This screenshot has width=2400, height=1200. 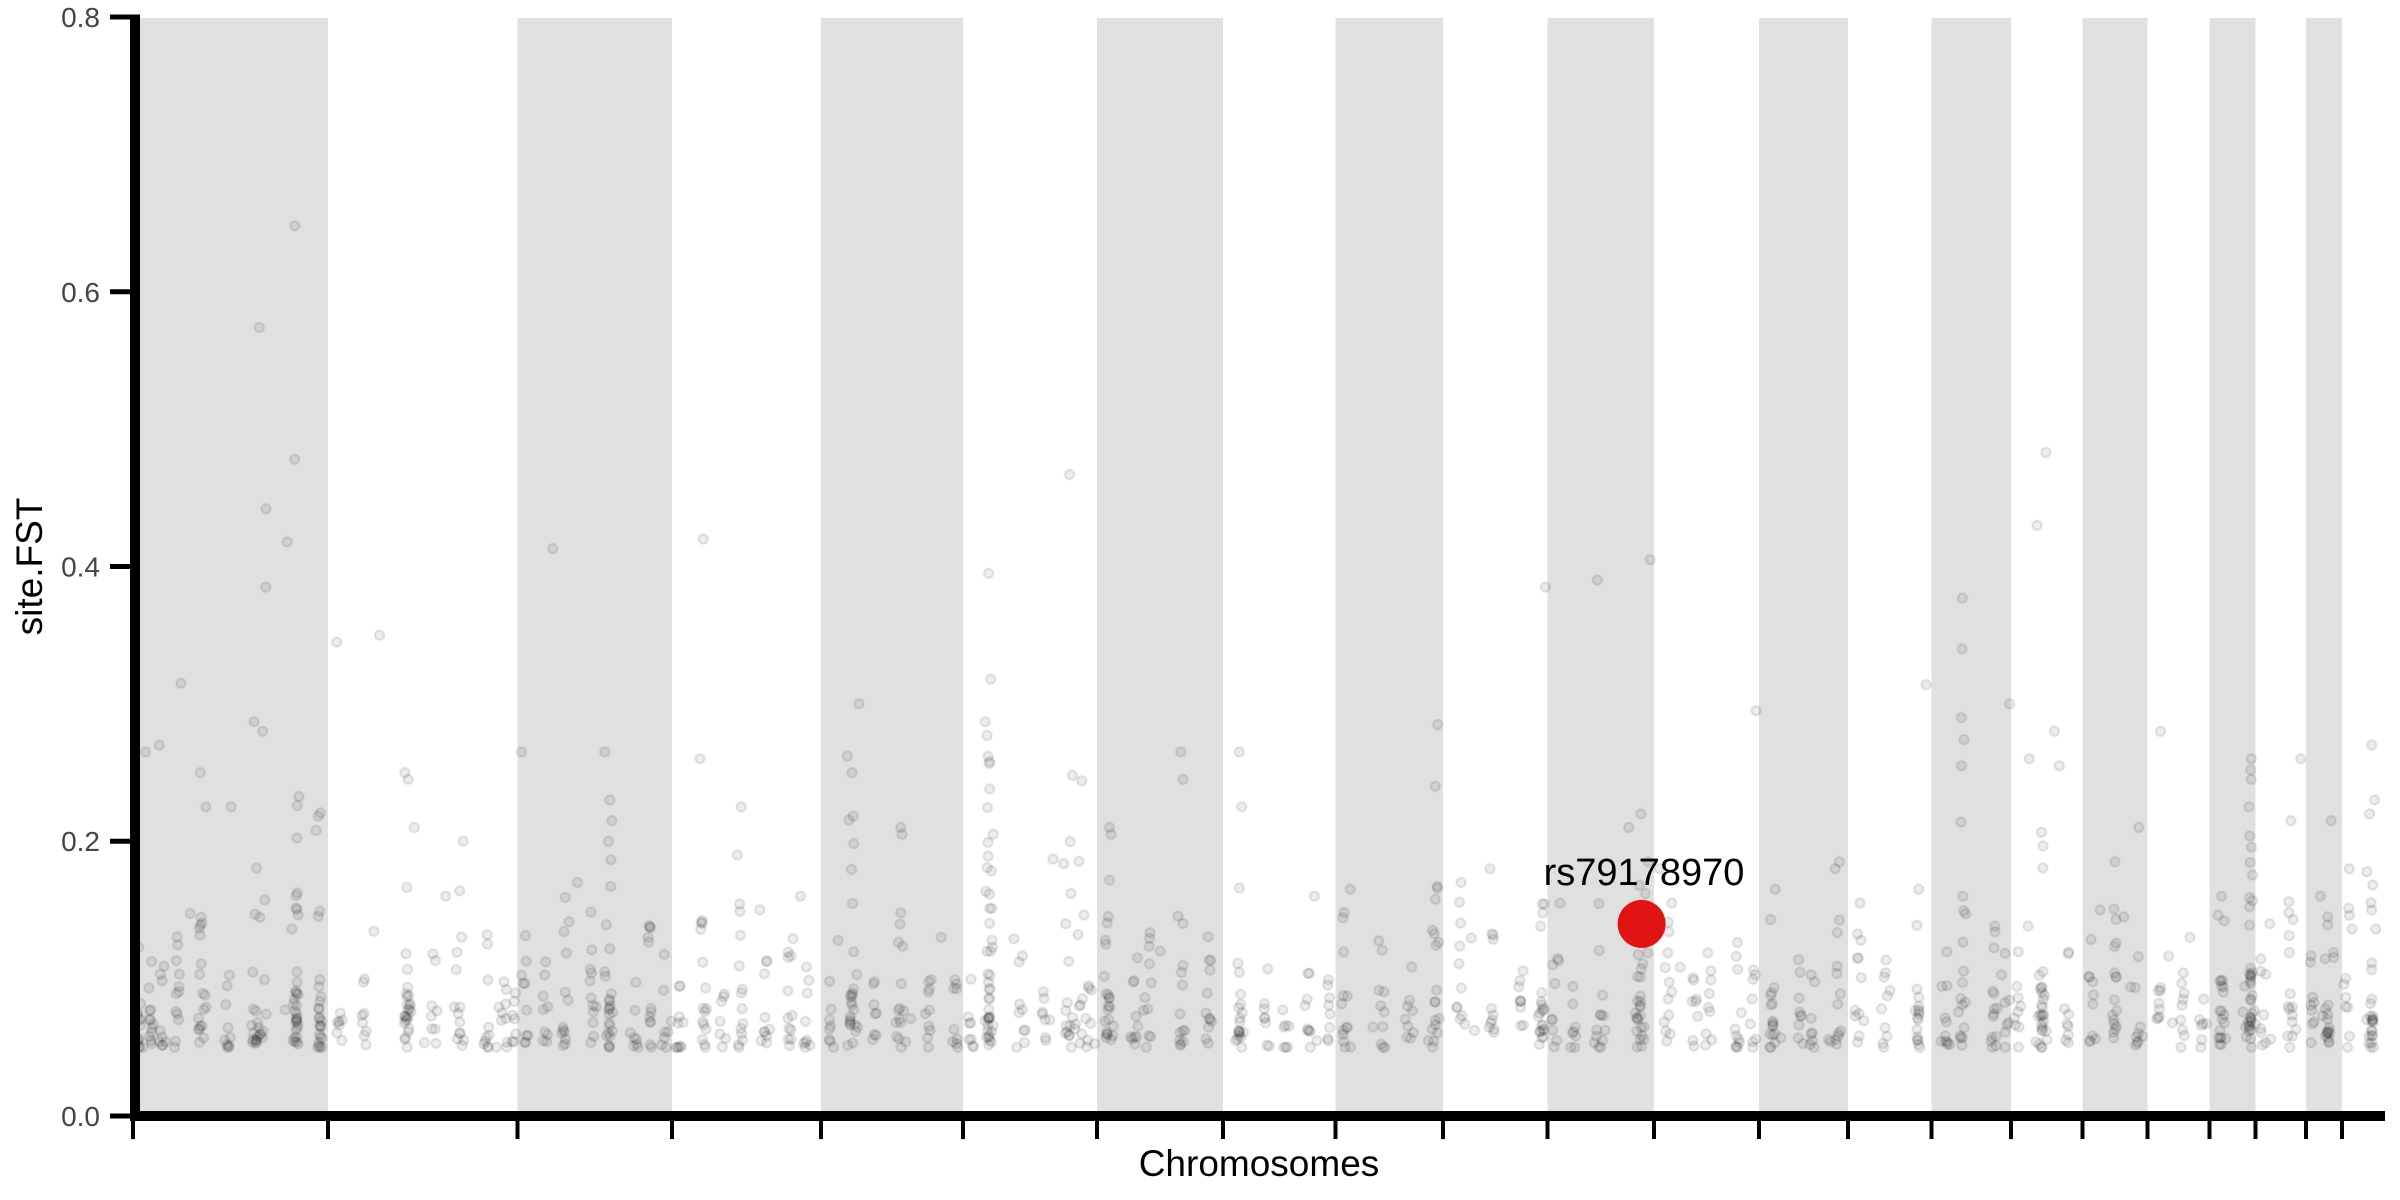 What do you see at coordinates (1259, 1163) in the screenshot?
I see `svg-text: Chromosomes` at bounding box center [1259, 1163].